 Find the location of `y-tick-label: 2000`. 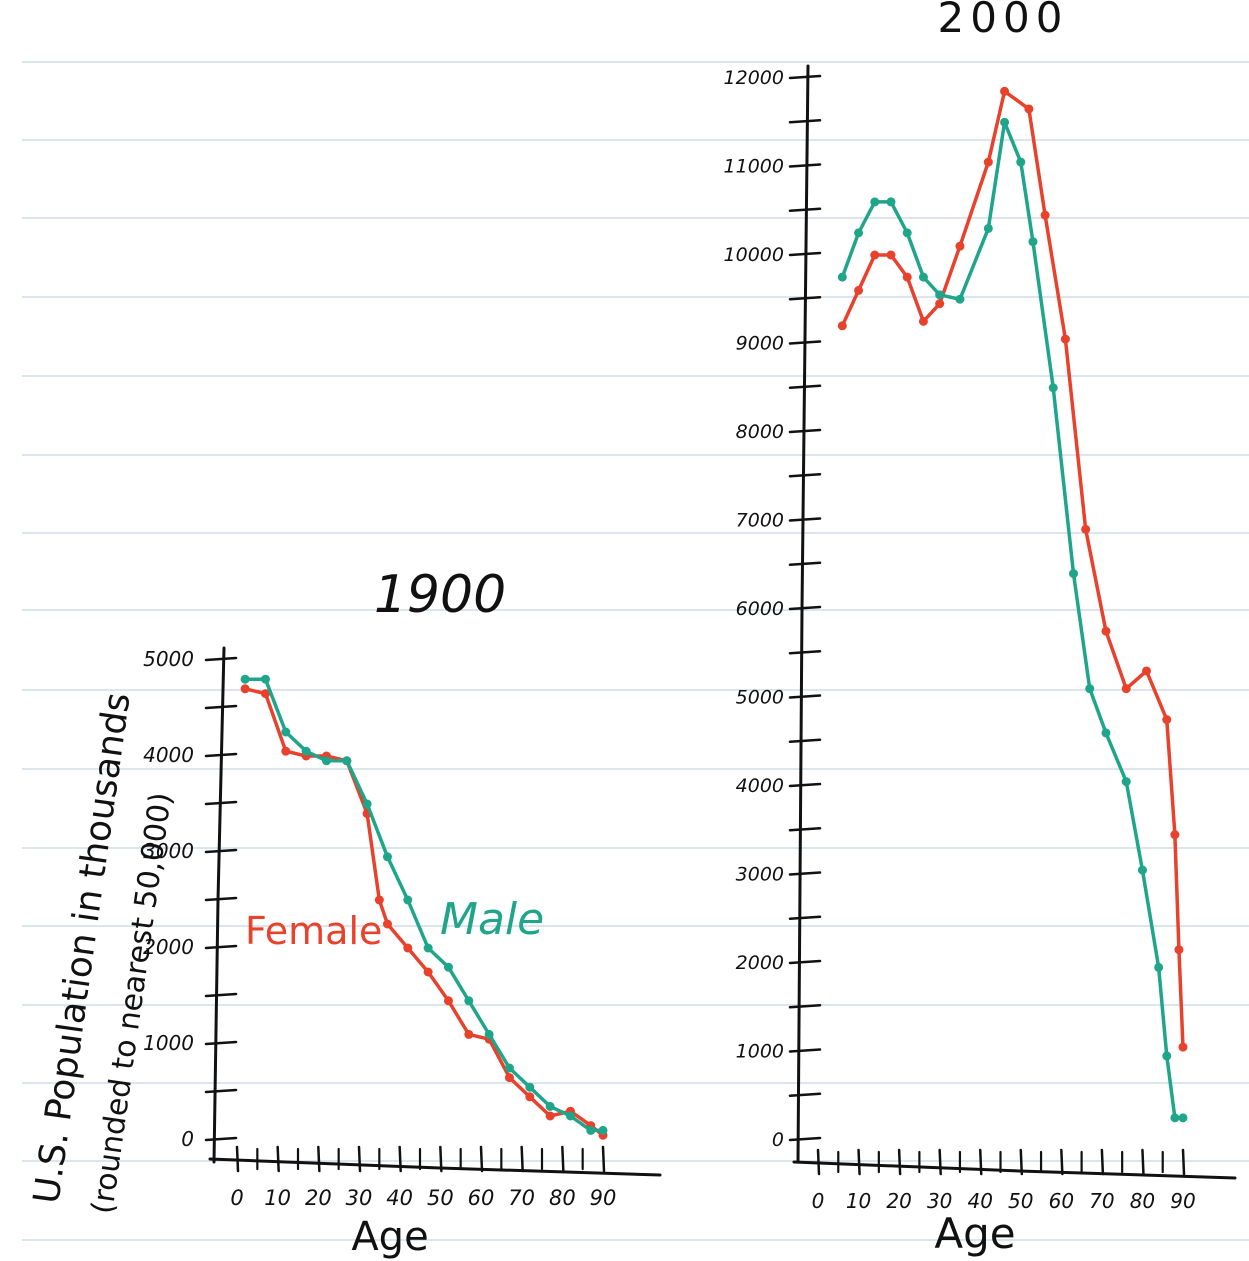

y-tick-label: 2000 is located at coordinates (760, 963).